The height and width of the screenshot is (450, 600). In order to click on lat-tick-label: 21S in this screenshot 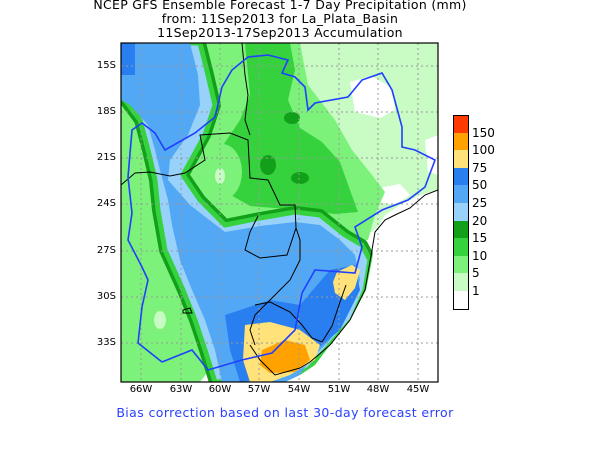, I will do `click(106, 157)`.